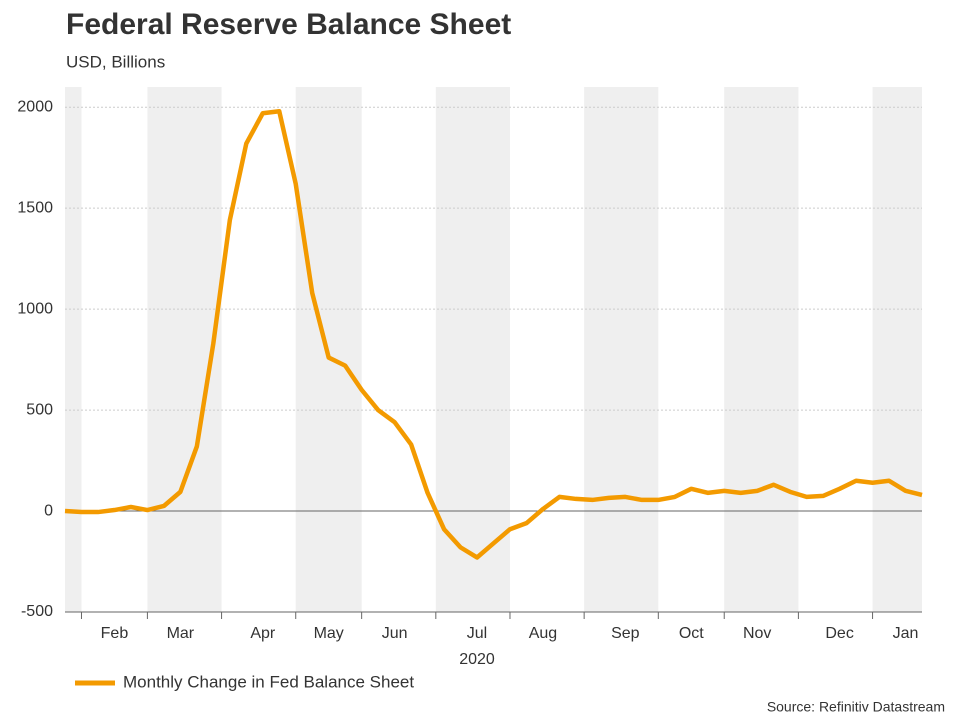  I want to click on y-tick-label: 1000, so click(35, 308).